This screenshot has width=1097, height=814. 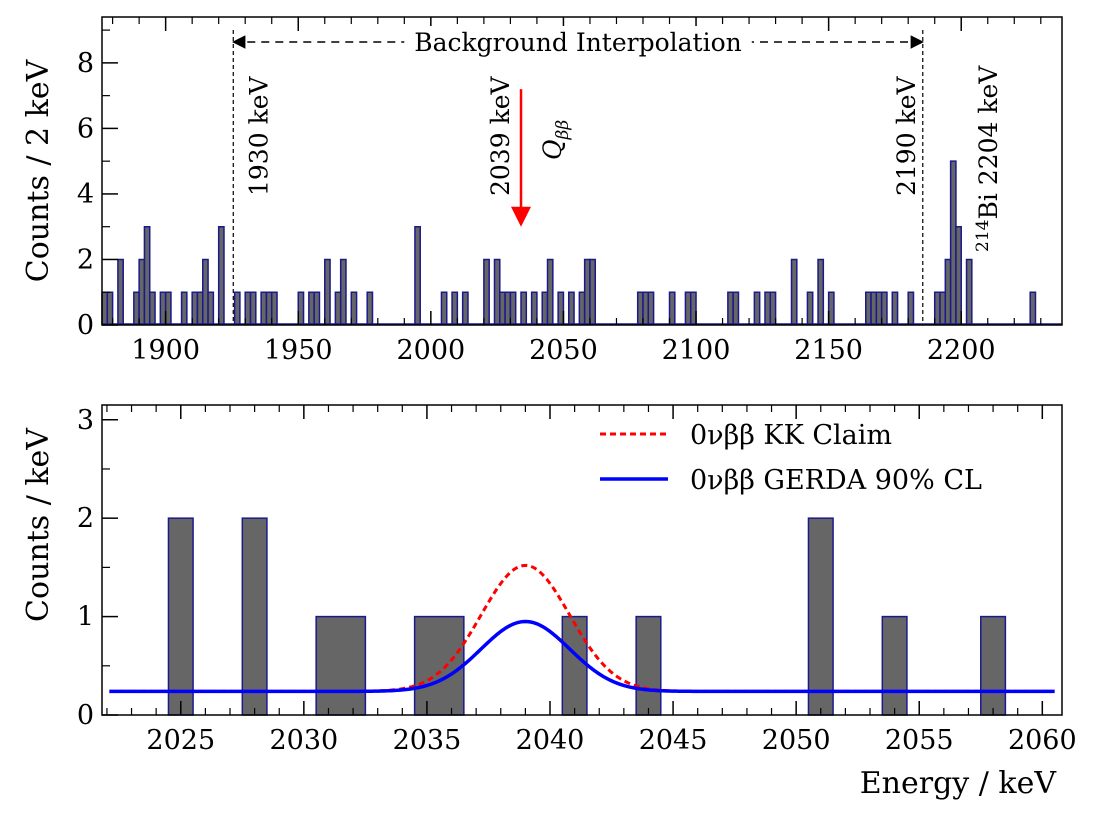 What do you see at coordinates (85, 259) in the screenshot?
I see `y-tick-label: 2` at bounding box center [85, 259].